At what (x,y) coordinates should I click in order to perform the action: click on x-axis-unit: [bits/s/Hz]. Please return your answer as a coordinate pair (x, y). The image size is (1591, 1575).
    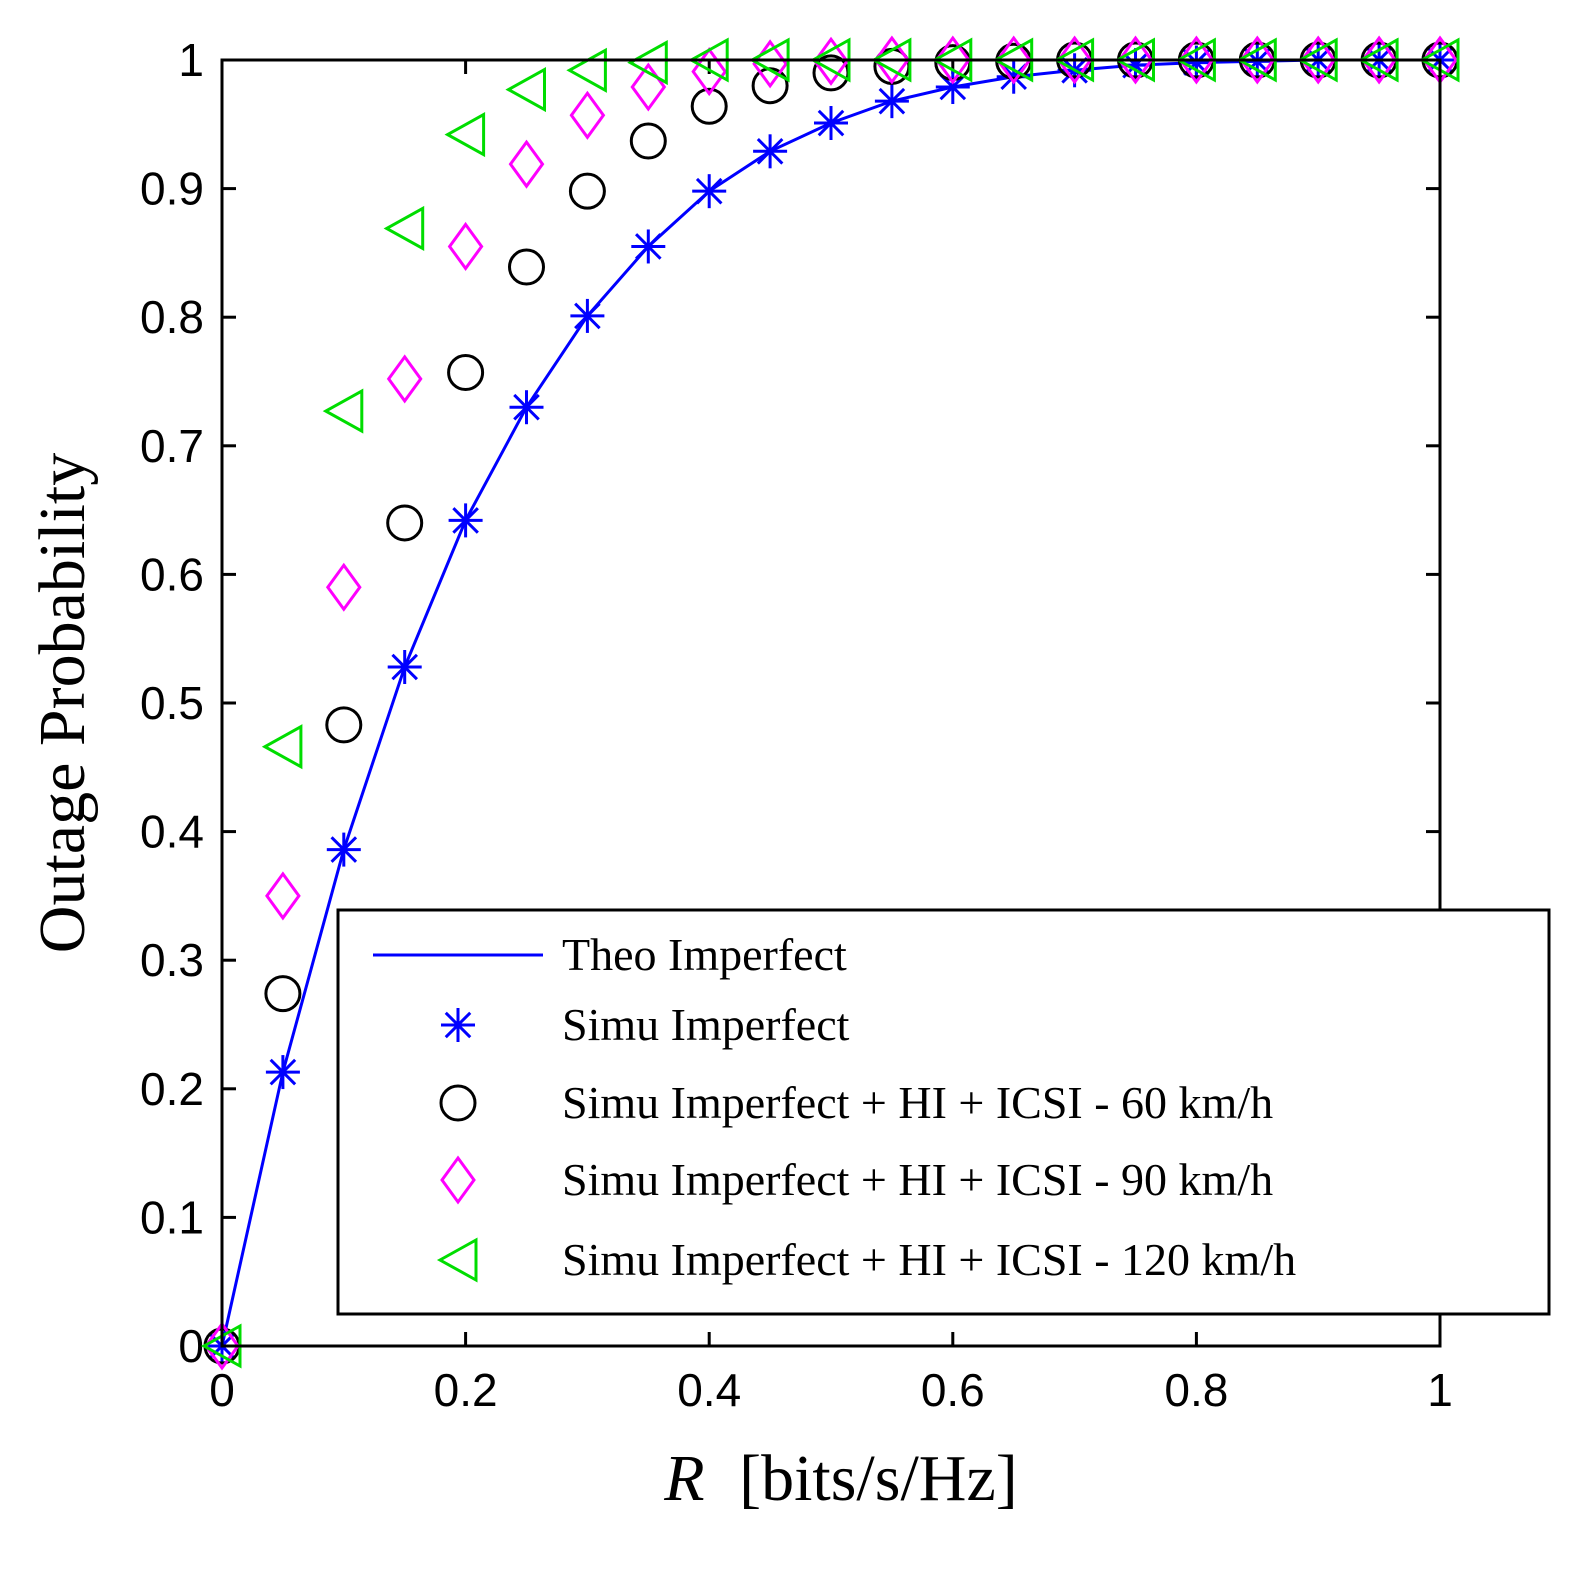
    Looking at the image, I should click on (878, 1478).